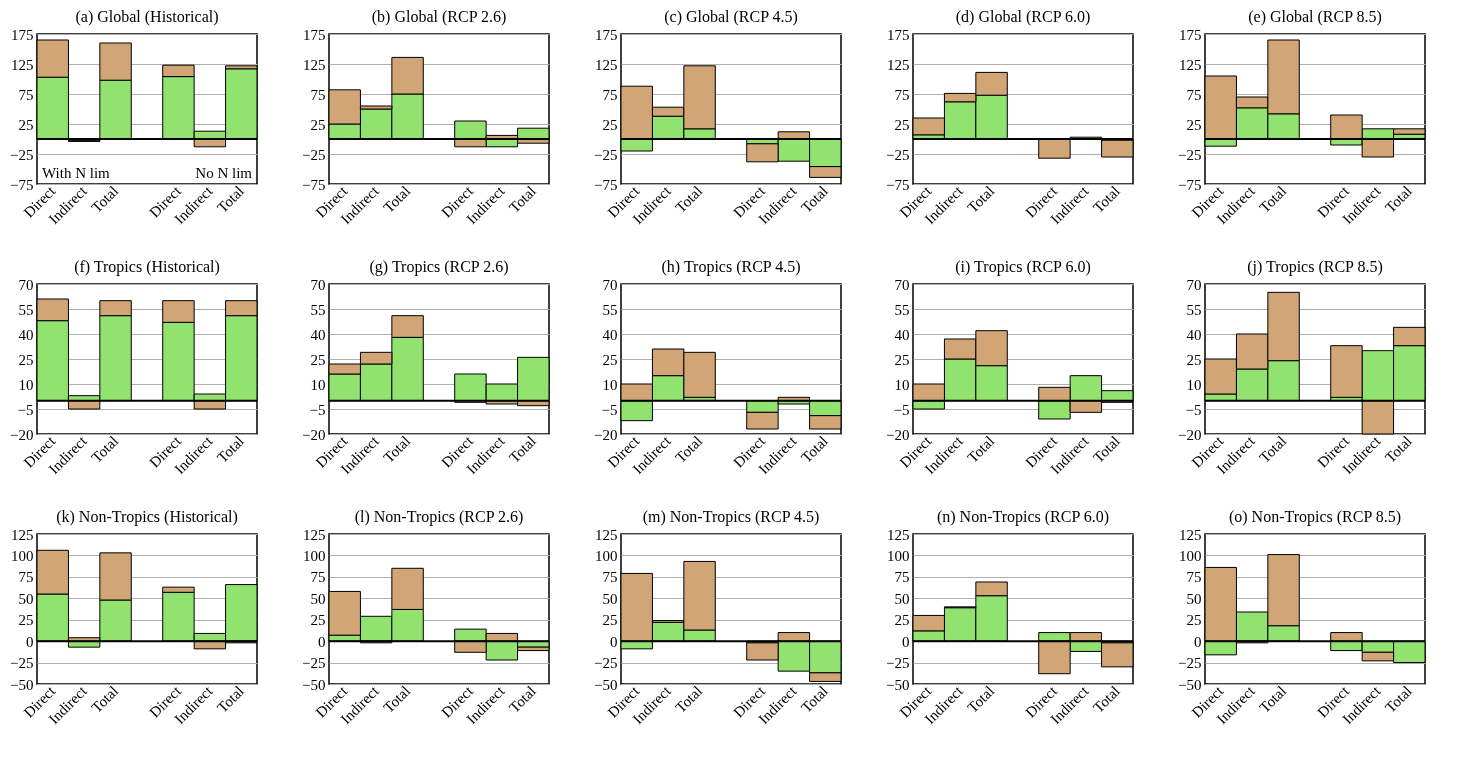  Describe the element at coordinates (1023, 267) in the screenshot. I see `chart-title: (i) Tropics (RCP 6.0)` at that location.